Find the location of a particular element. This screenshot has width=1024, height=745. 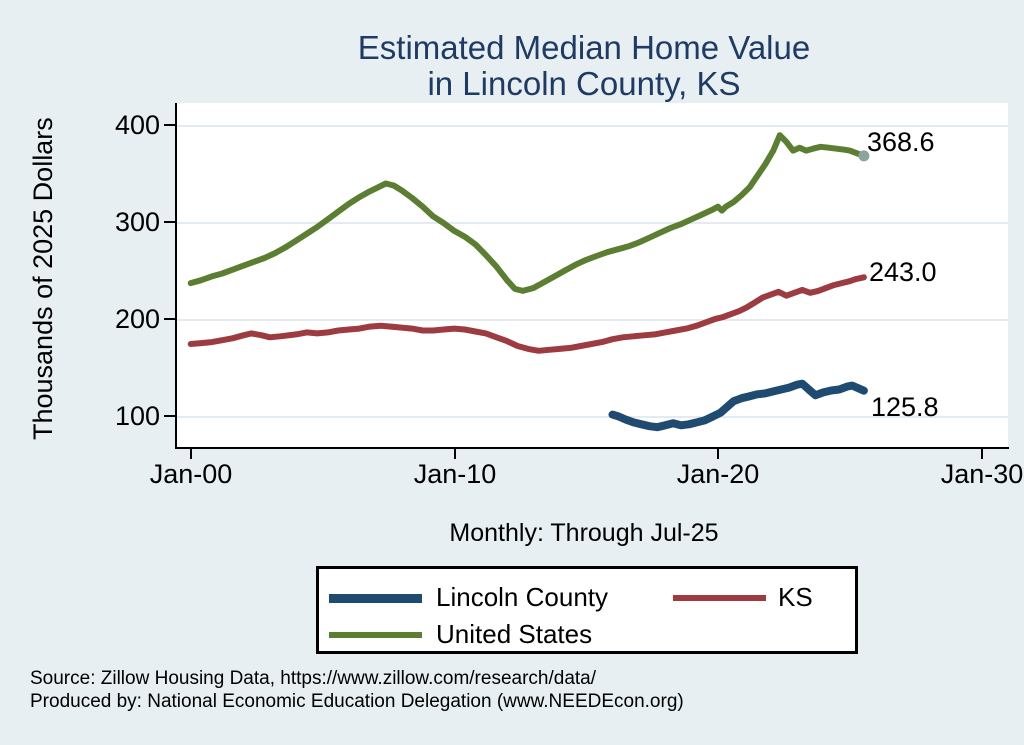

x-tick-jan30 is located at coordinates (982, 454).